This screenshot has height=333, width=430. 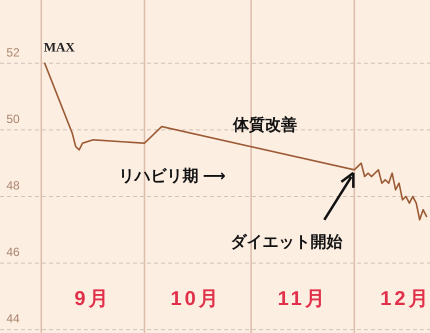 I want to click on annotation: ダイエット開始, so click(x=287, y=241).